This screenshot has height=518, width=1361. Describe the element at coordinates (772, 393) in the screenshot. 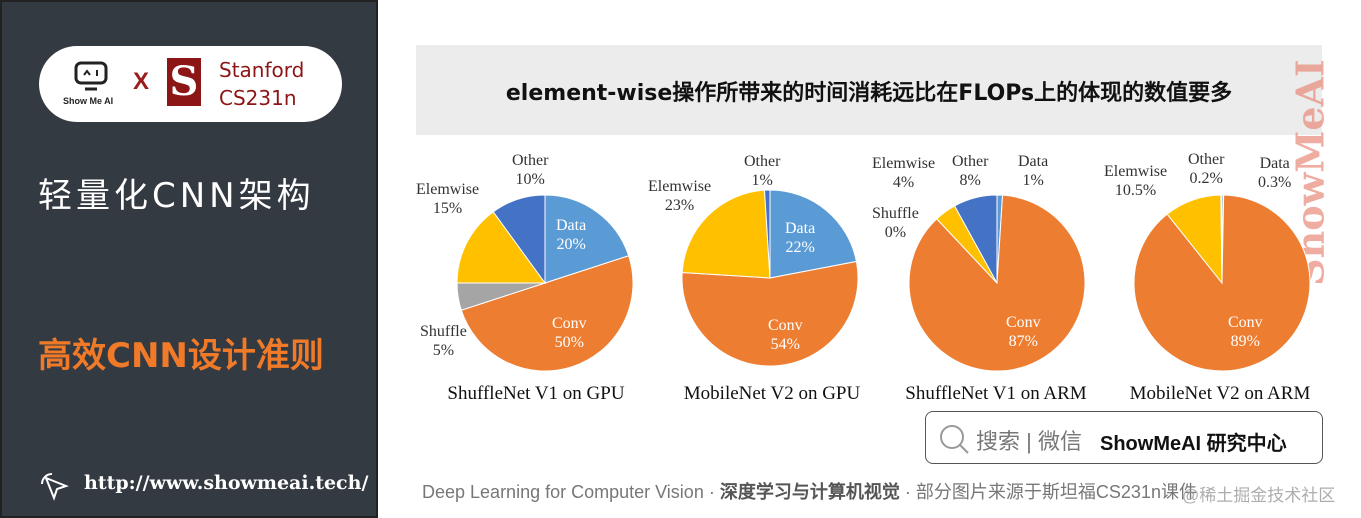

I see `pie-title: MobileNet V2 on GPU` at that location.